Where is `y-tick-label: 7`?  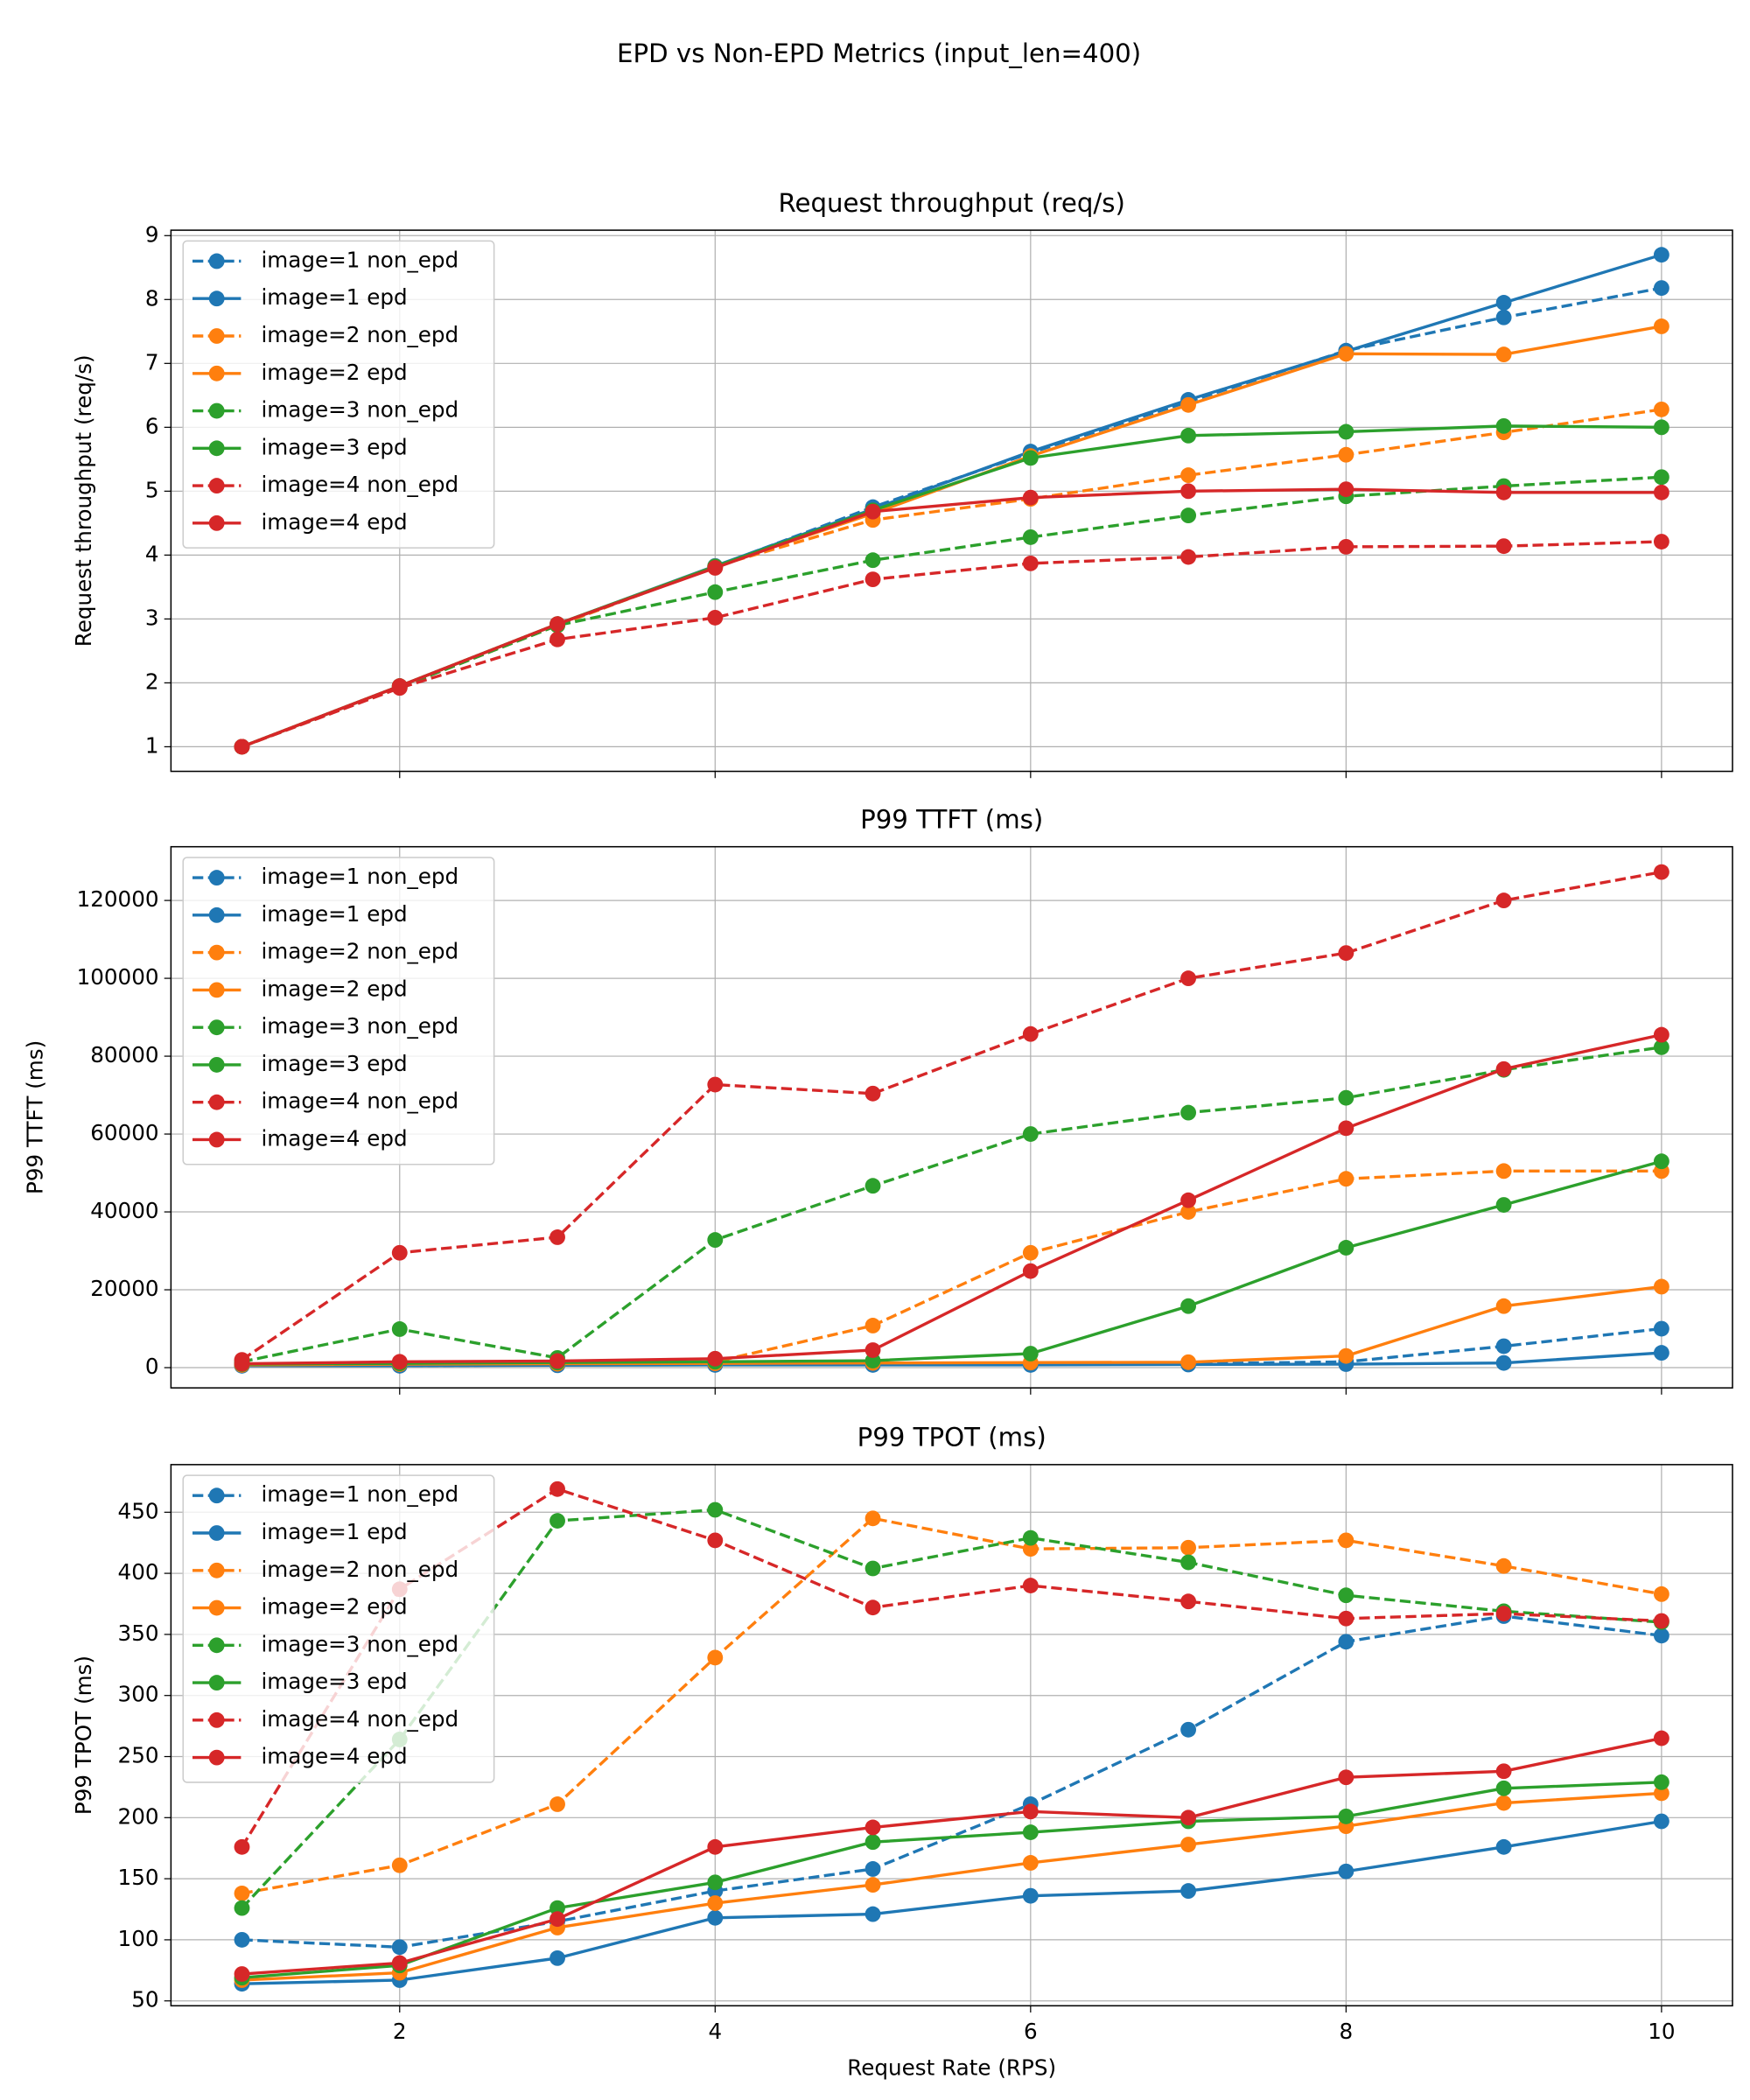
y-tick-label: 7 is located at coordinates (152, 361).